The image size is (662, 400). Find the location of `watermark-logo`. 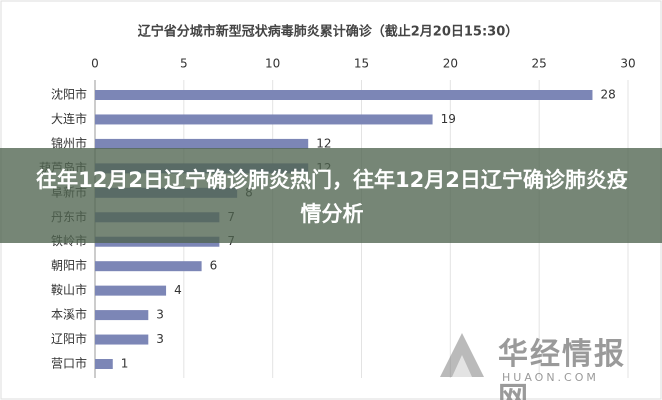

watermark-logo is located at coordinates (462, 355).